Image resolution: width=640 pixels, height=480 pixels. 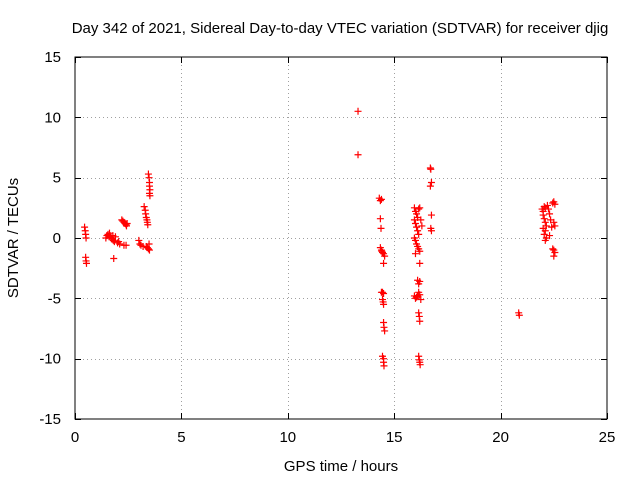 What do you see at coordinates (341, 466) in the screenshot?
I see `x-axis-label: GPS time / hours` at bounding box center [341, 466].